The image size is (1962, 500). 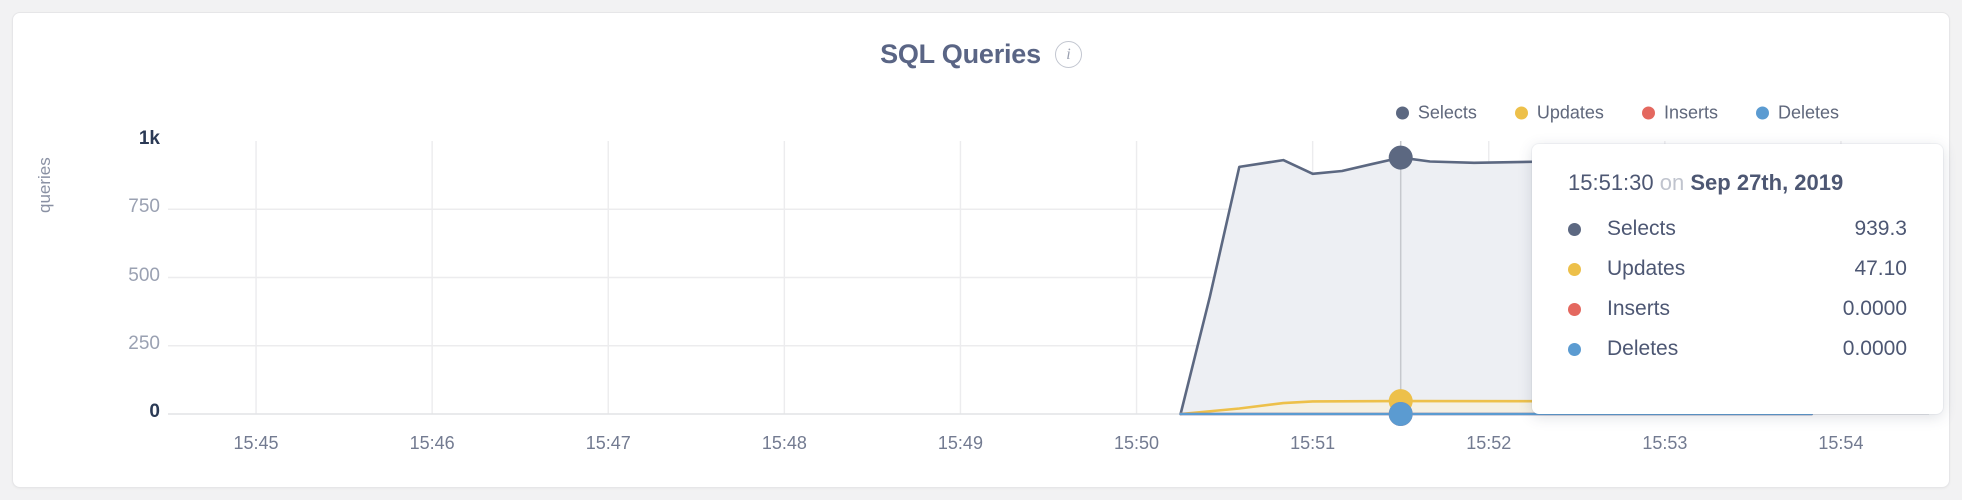 I want to click on x-tick-15-53: 15:53, so click(x=1665, y=443).